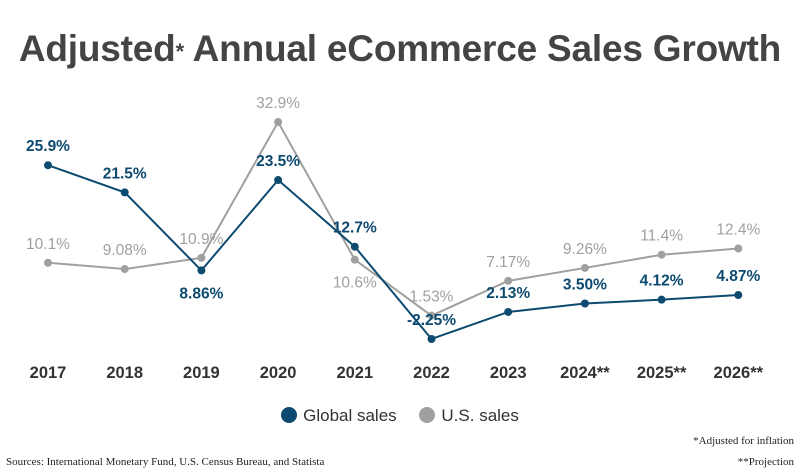  I want to click on chart-title: Adjusted* Annual eCommerce Sales Growth, so click(400, 49).